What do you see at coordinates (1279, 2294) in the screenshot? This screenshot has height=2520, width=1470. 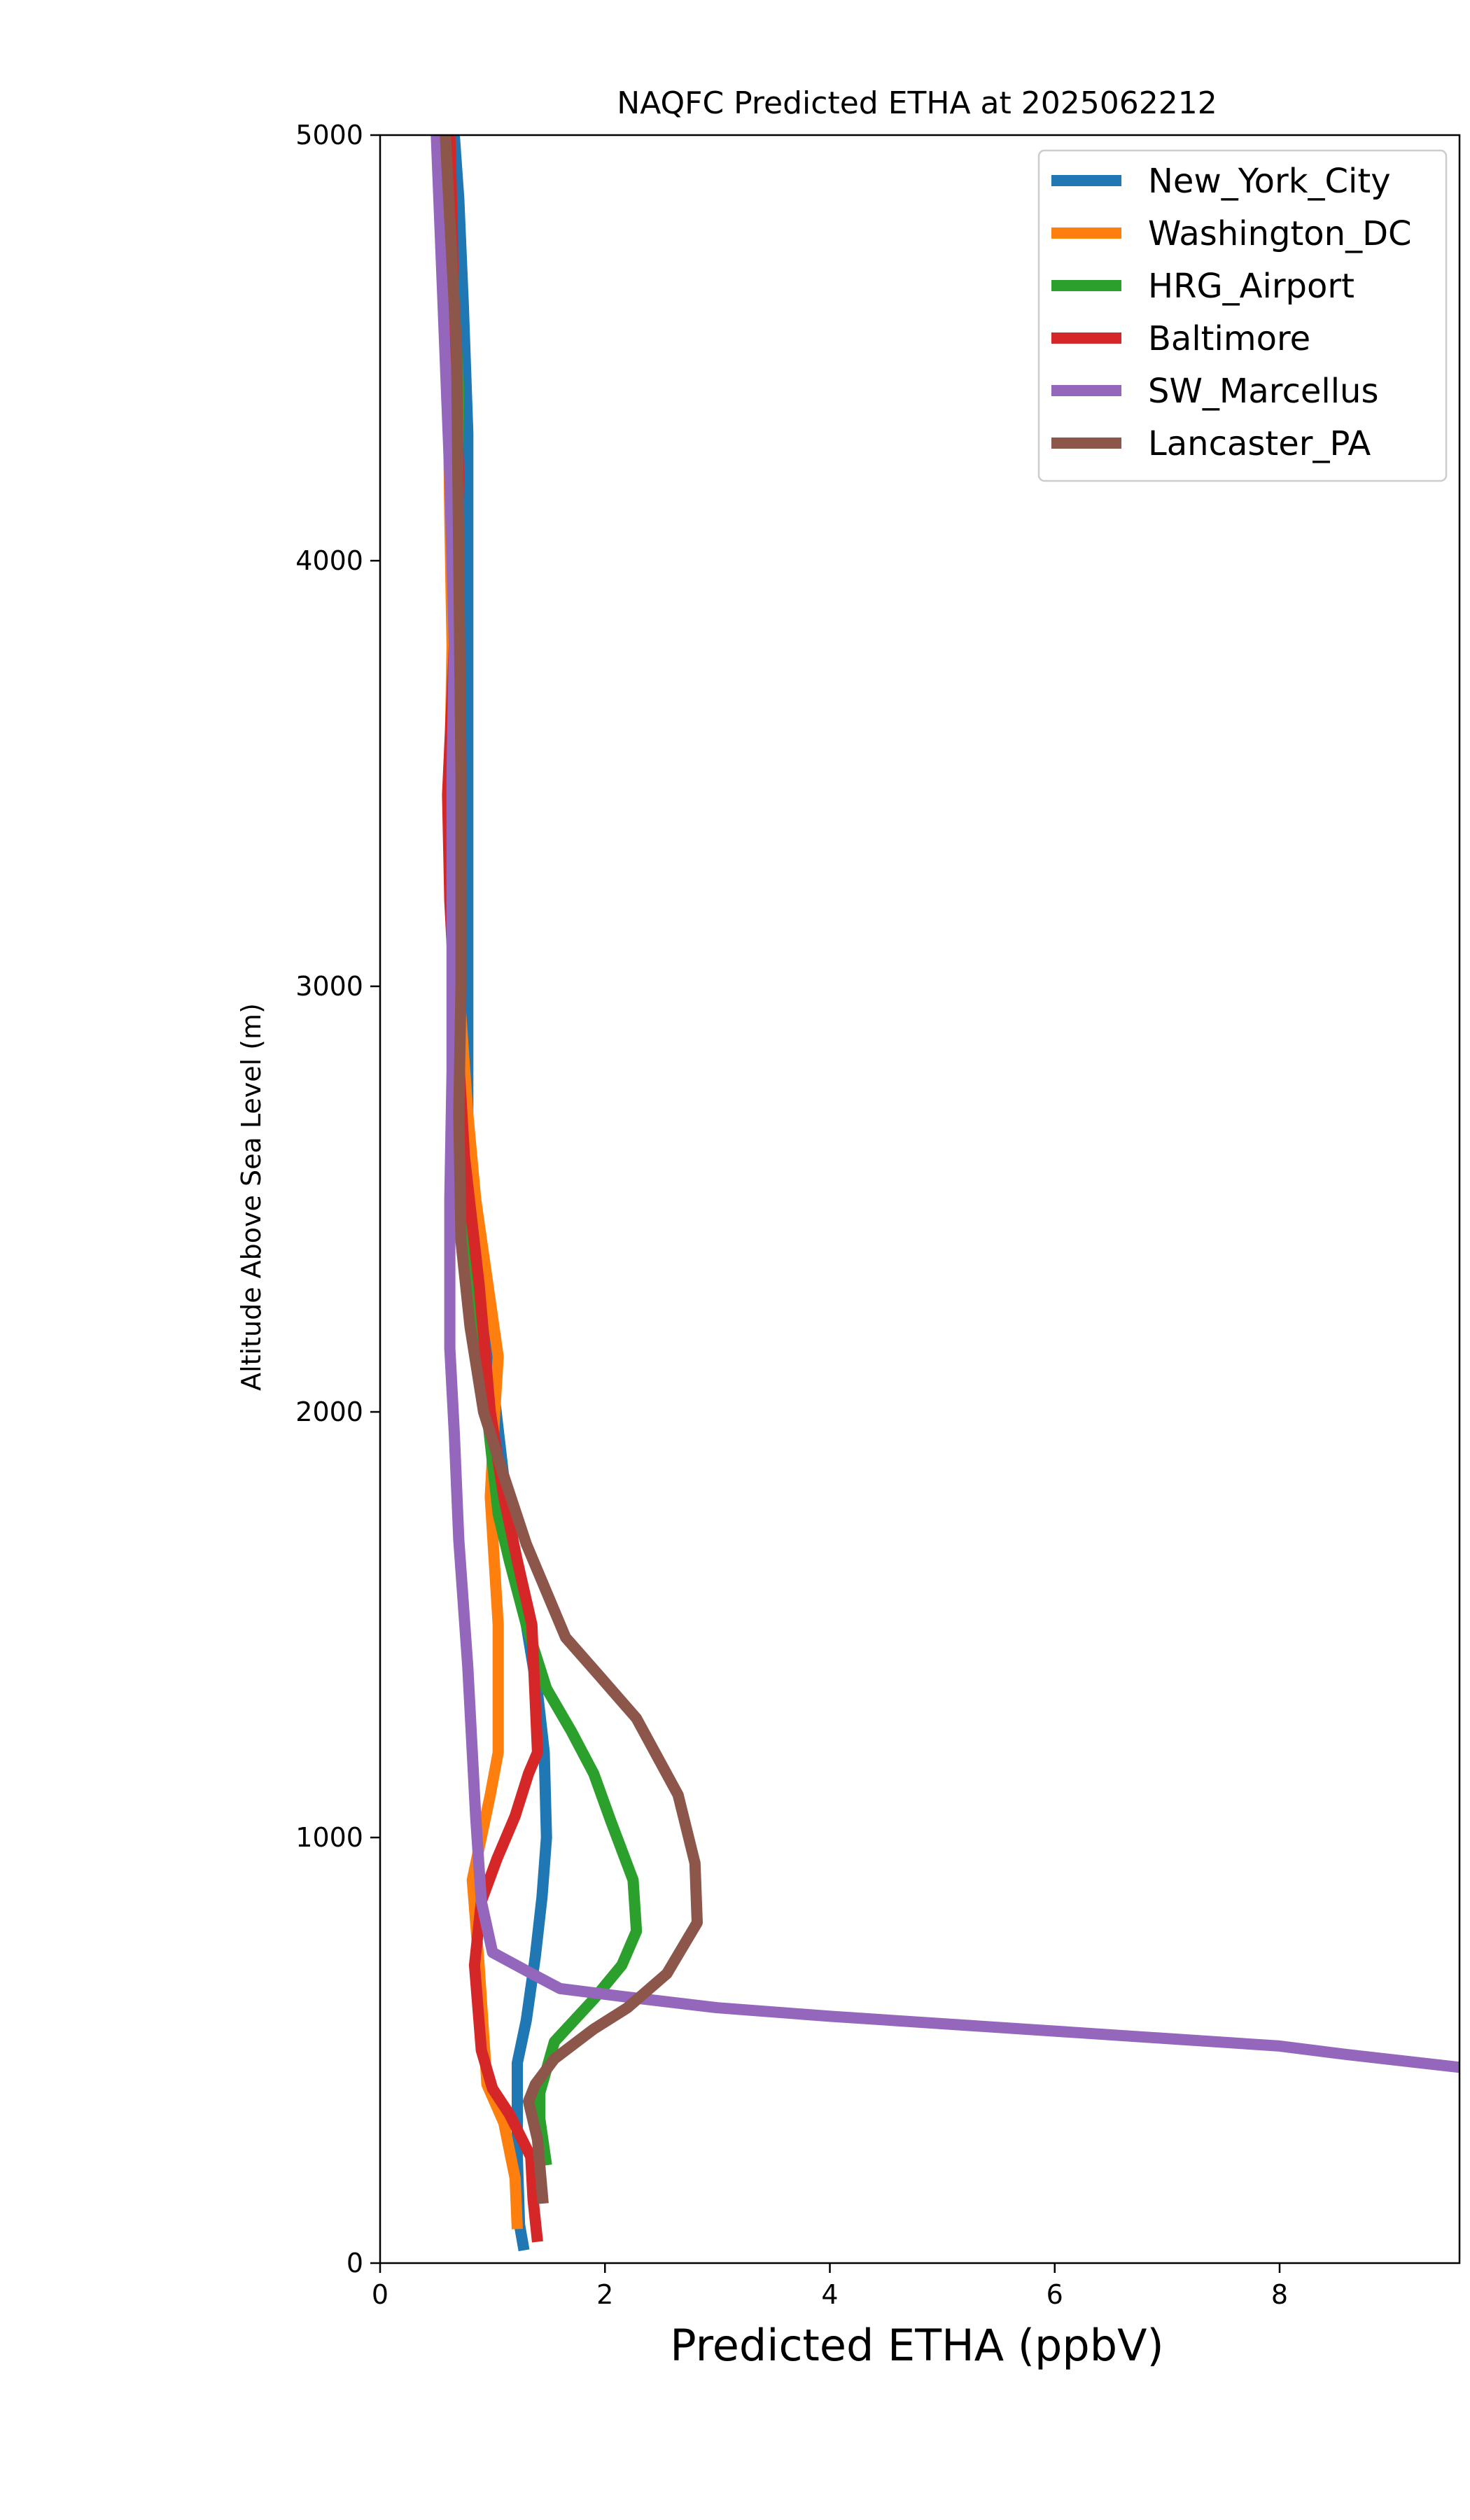 I see `x-tick-label: 8` at bounding box center [1279, 2294].